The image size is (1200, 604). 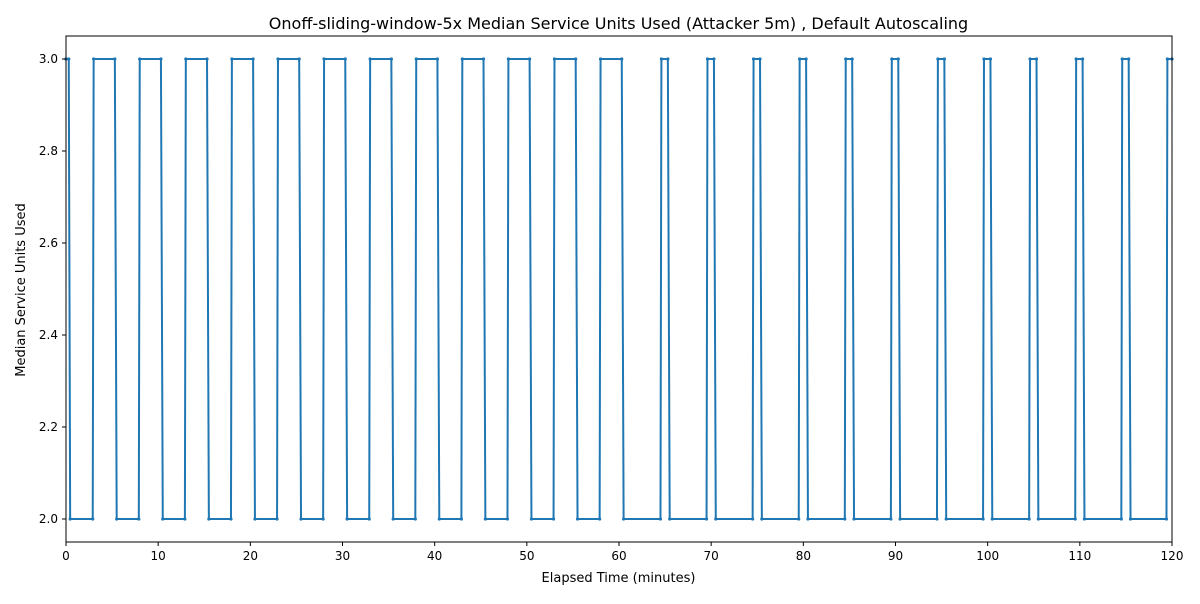 I want to click on y-tick-label: 3.0, so click(x=48, y=59).